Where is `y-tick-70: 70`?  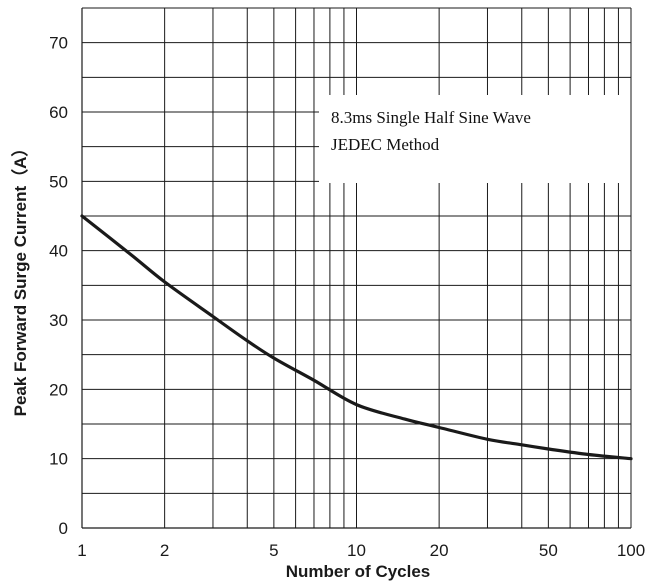 y-tick-70: 70 is located at coordinates (58, 43).